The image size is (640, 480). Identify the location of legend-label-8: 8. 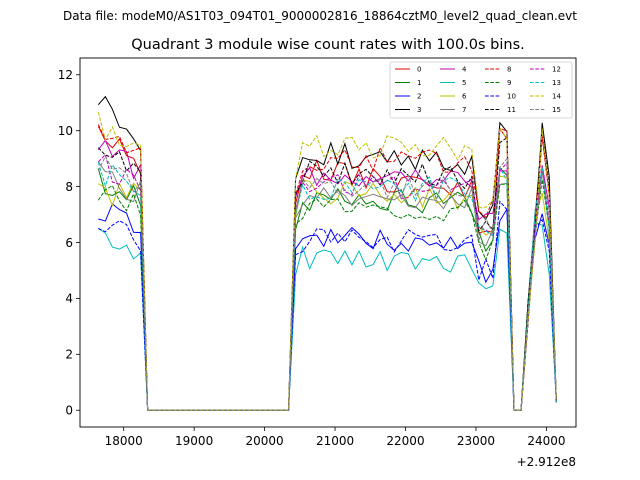
(509, 70).